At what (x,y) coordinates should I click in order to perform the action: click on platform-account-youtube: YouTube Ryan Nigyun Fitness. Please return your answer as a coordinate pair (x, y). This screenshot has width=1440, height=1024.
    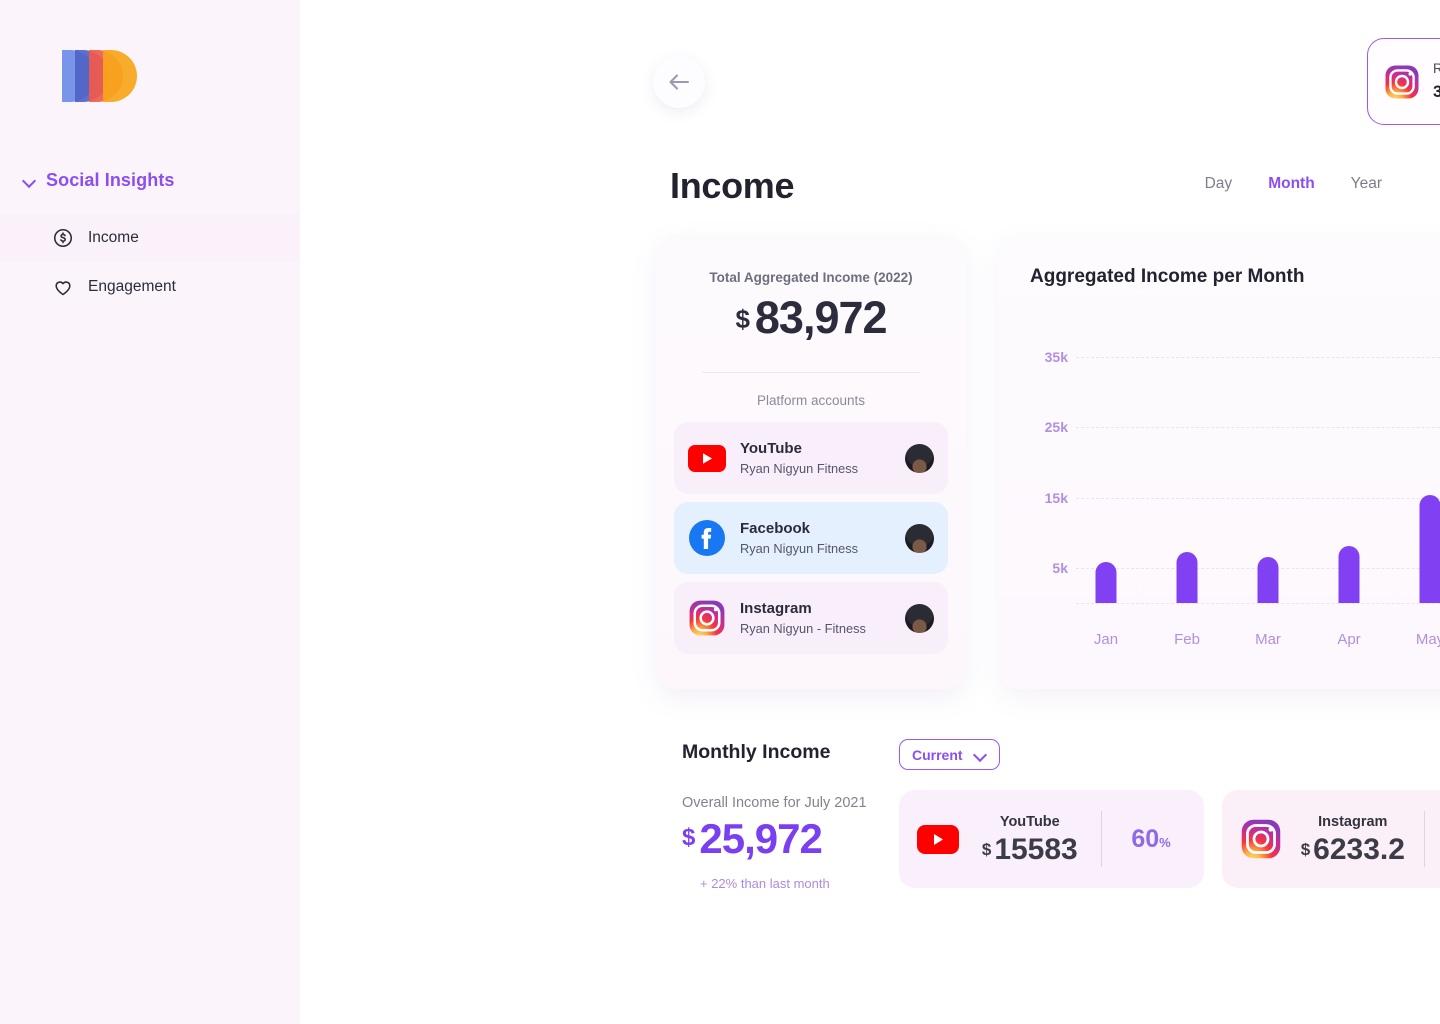
    Looking at the image, I should click on (811, 458).